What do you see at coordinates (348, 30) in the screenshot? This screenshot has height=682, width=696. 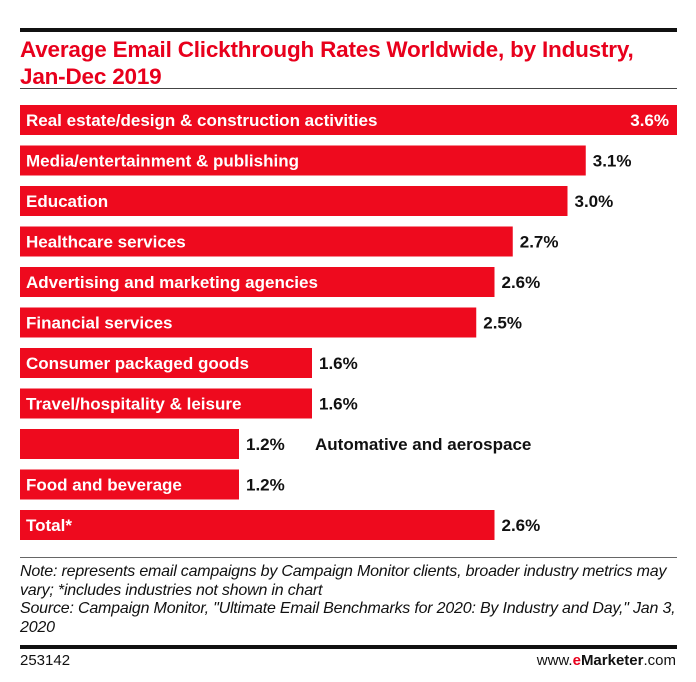 I see `top-rule` at bounding box center [348, 30].